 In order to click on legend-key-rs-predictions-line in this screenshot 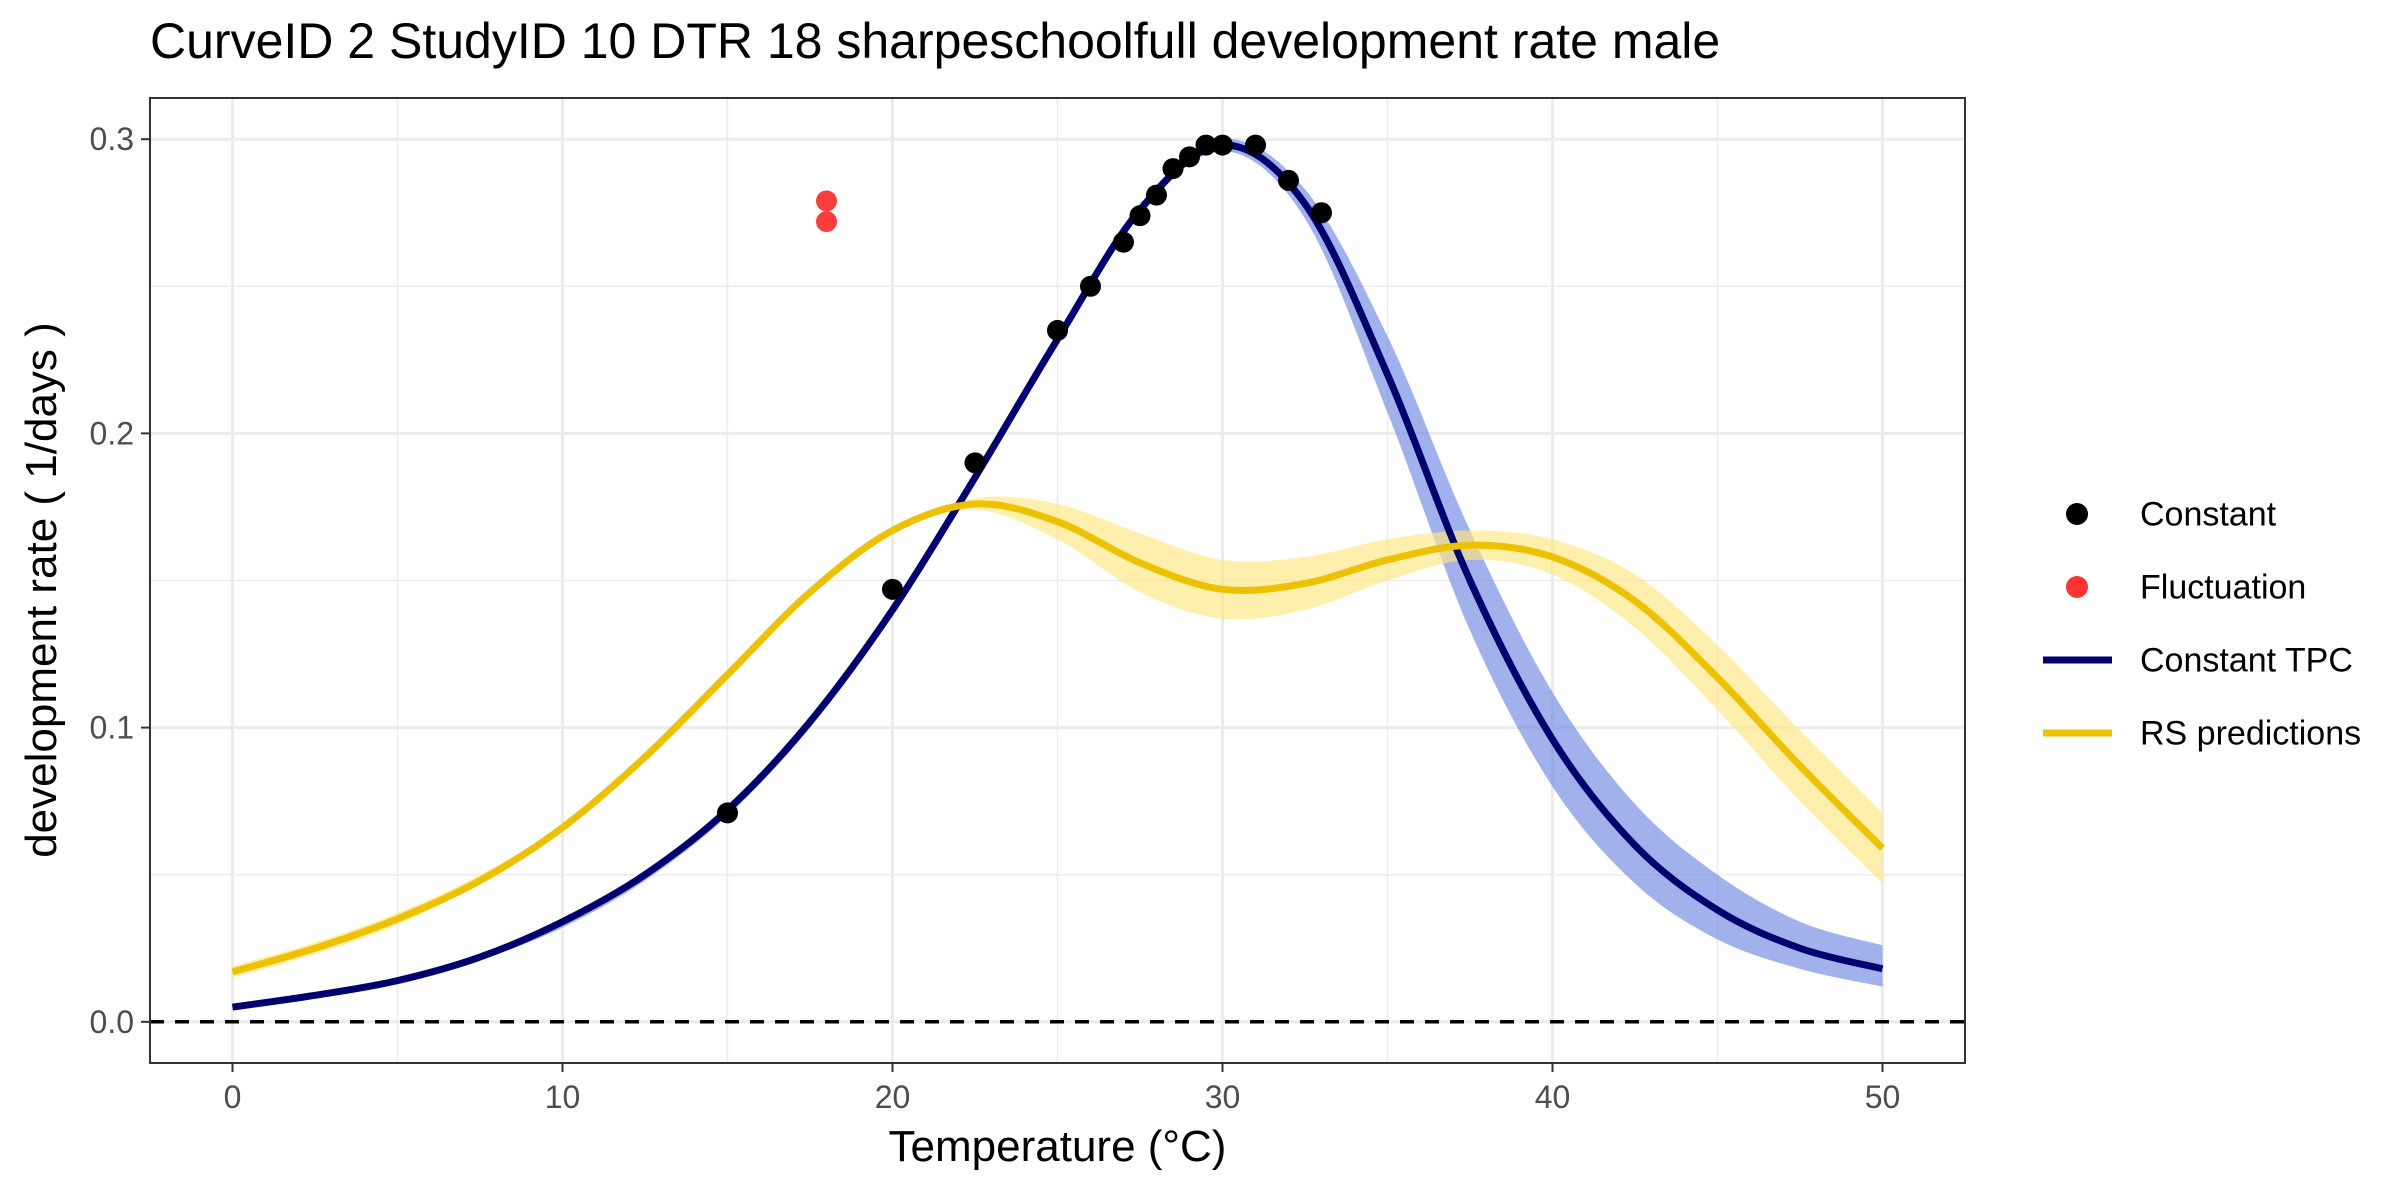, I will do `click(2077, 733)`.